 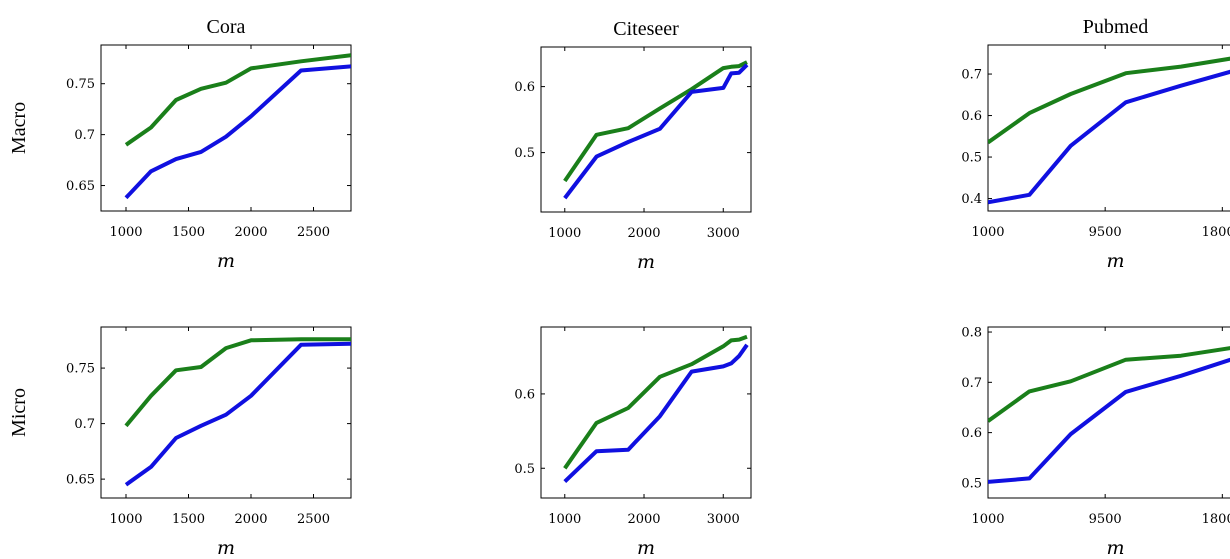 I want to click on panel-cora-micro: Micro 0.65 0.7 0.75 1000 1500 2000 2500 m, so click(x=180, y=442).